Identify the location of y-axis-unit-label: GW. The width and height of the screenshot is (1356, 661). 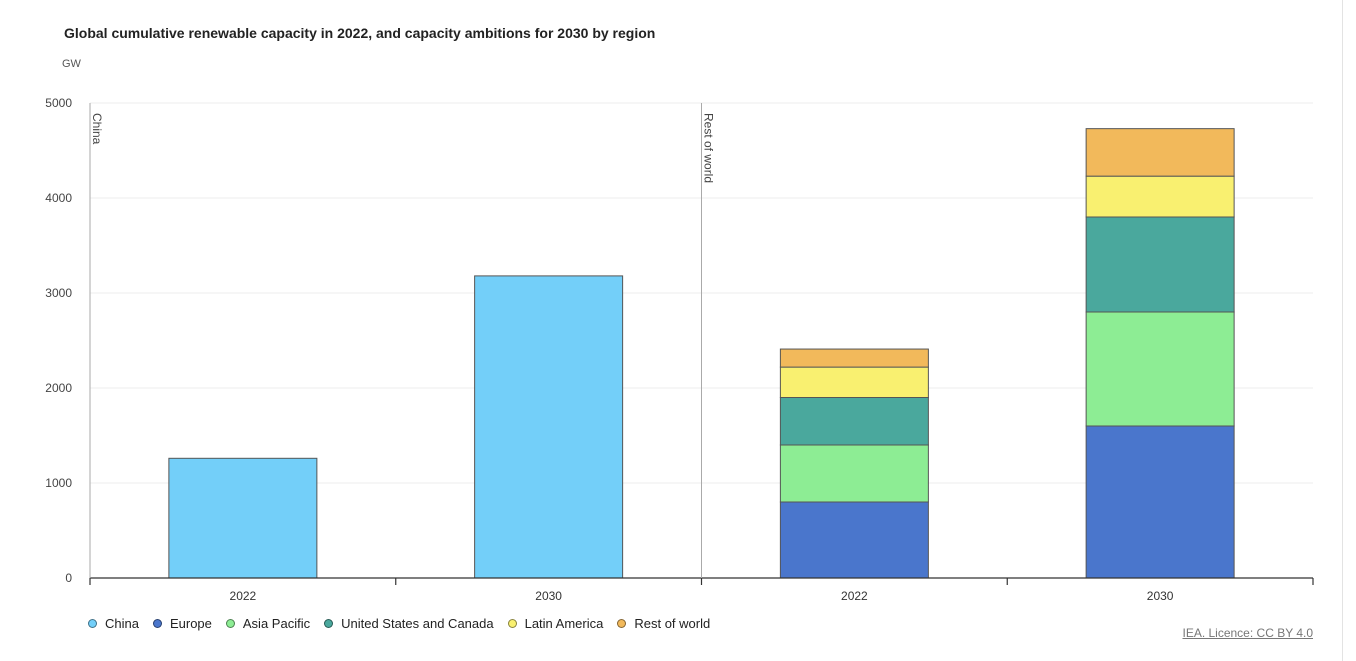
(71, 64).